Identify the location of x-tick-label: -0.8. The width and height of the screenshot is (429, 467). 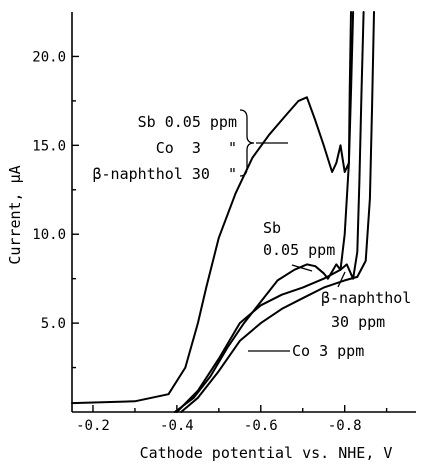
(345, 426).